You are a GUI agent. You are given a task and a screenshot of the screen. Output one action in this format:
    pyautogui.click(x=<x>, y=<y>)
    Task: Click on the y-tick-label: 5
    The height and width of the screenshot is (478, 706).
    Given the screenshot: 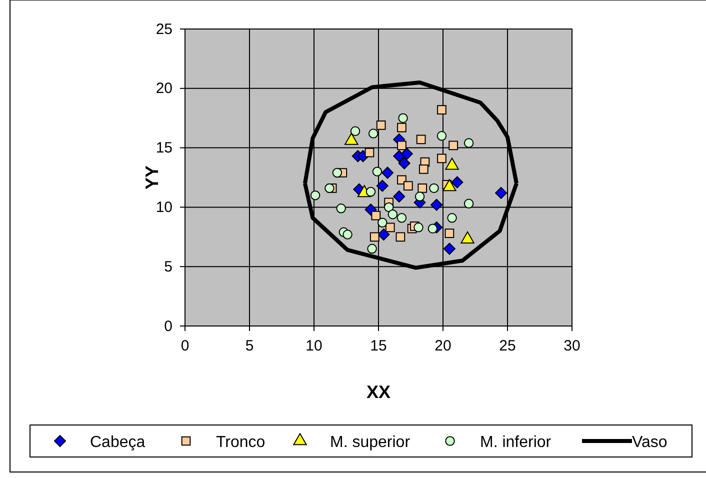 What is the action you would take?
    pyautogui.click(x=168, y=267)
    